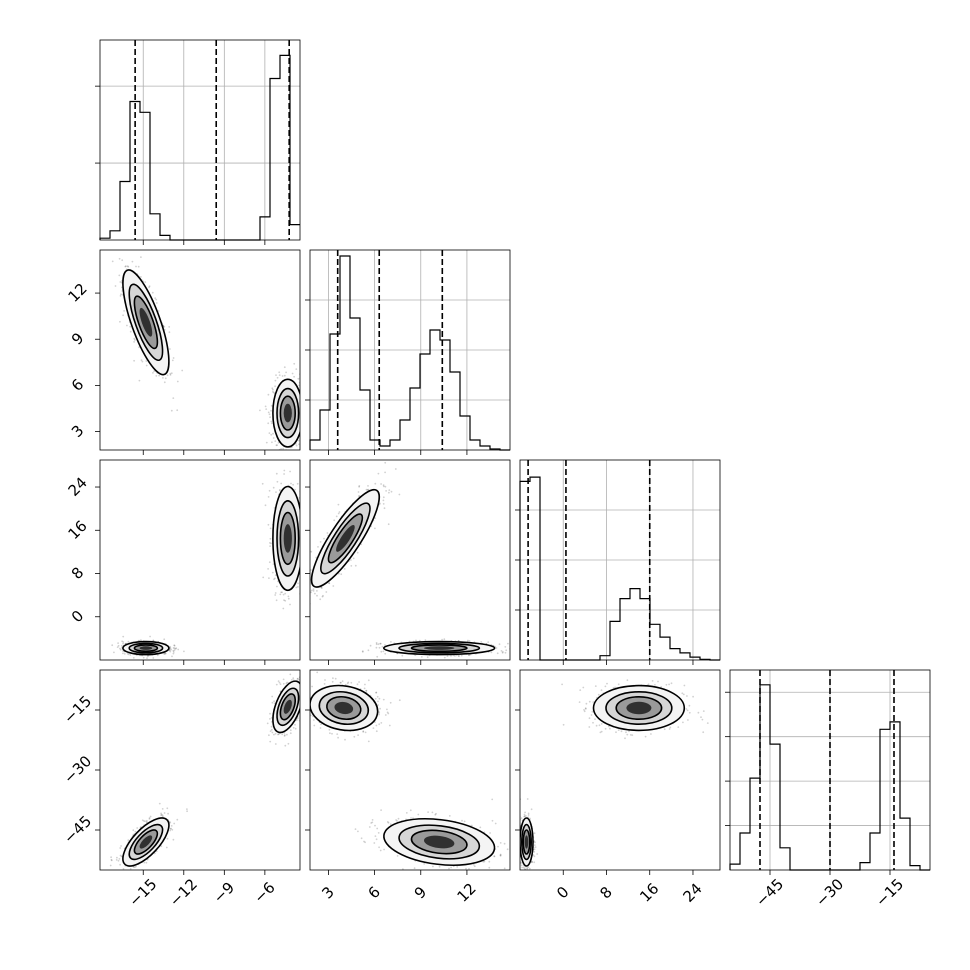 The height and width of the screenshot is (970, 970). I want to click on histogram-step, so click(409, 353).